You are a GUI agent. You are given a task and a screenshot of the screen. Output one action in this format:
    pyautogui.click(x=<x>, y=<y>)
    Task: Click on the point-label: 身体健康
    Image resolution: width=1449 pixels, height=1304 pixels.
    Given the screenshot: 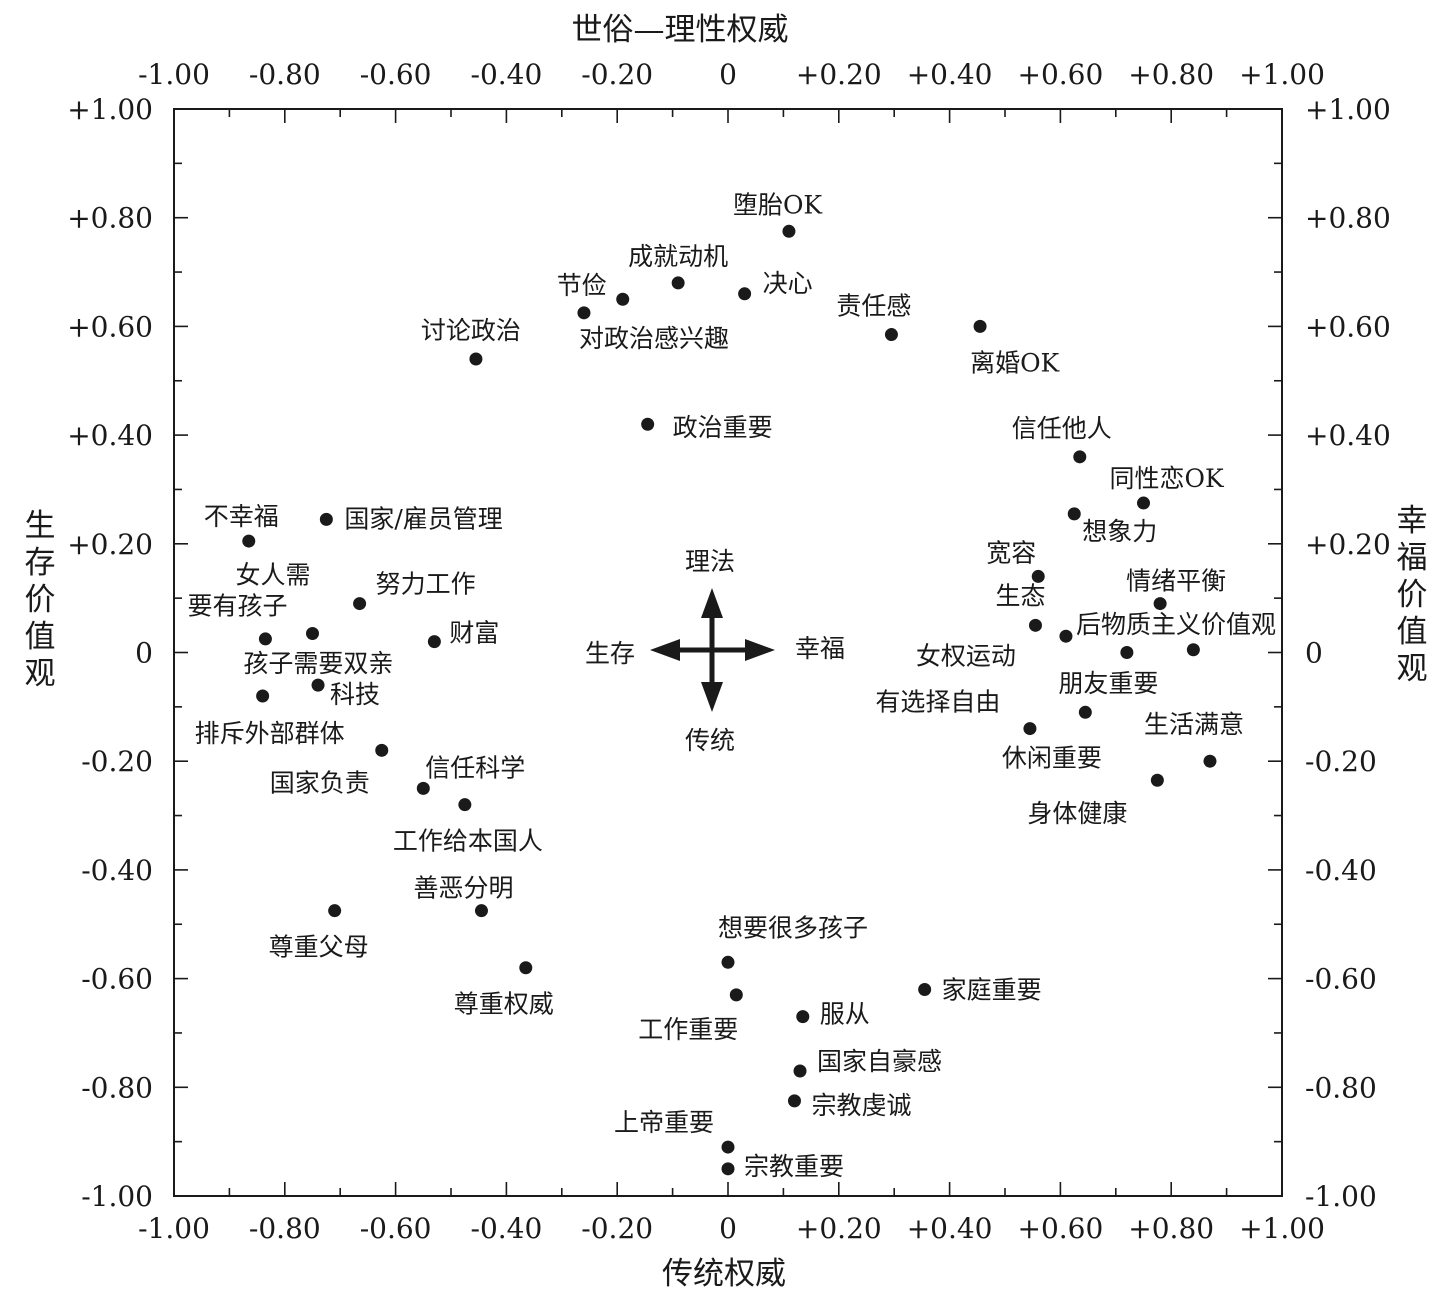 What is the action you would take?
    pyautogui.click(x=1077, y=813)
    